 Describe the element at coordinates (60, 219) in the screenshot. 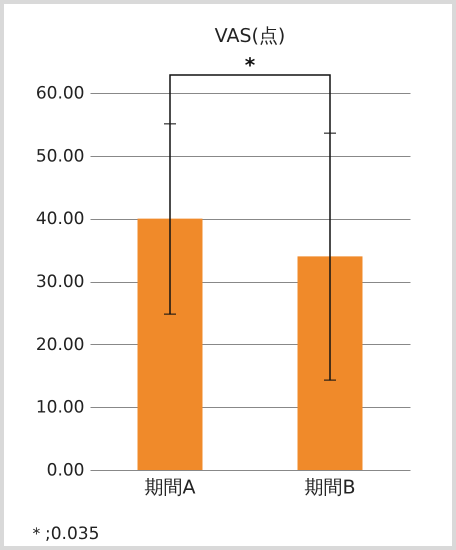

I see `y-tick-label: 40.00` at that location.